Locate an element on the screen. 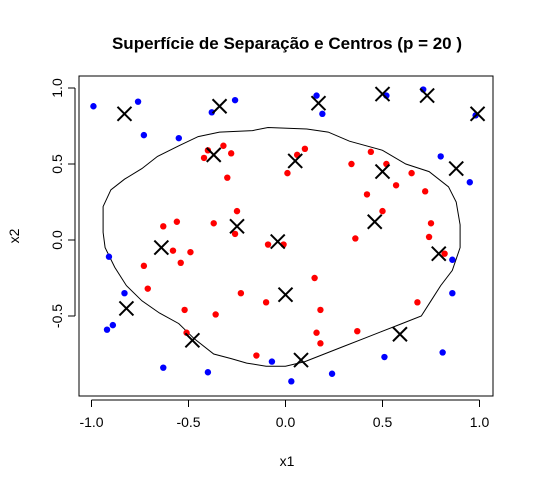 The image size is (534, 490). y-tick-label: -0.5 is located at coordinates (57, 316).